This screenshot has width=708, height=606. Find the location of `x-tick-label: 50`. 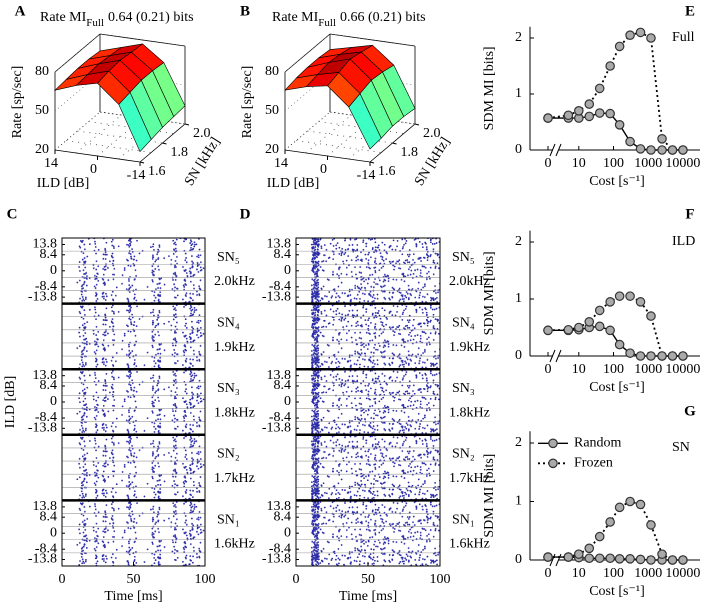

x-tick-label: 50 is located at coordinates (368, 579).